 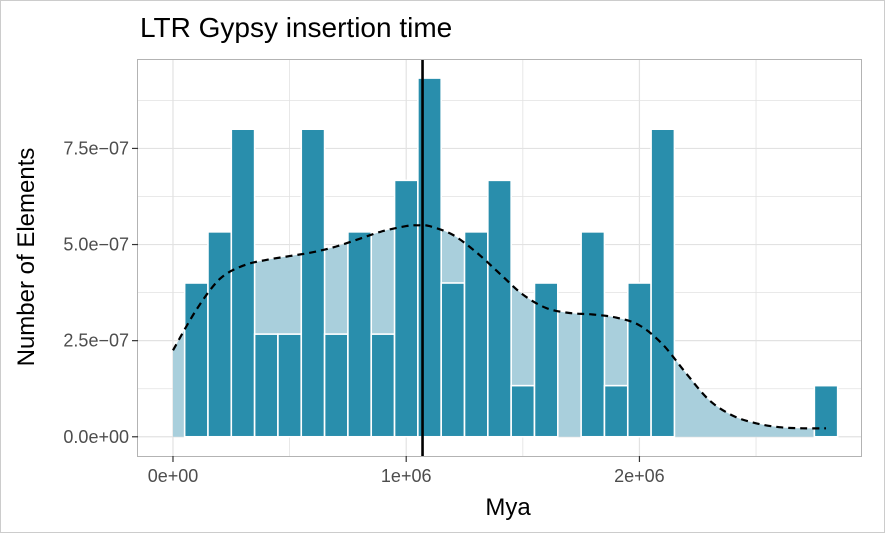 What do you see at coordinates (508, 507) in the screenshot?
I see `x-axis-title: Mya` at bounding box center [508, 507].